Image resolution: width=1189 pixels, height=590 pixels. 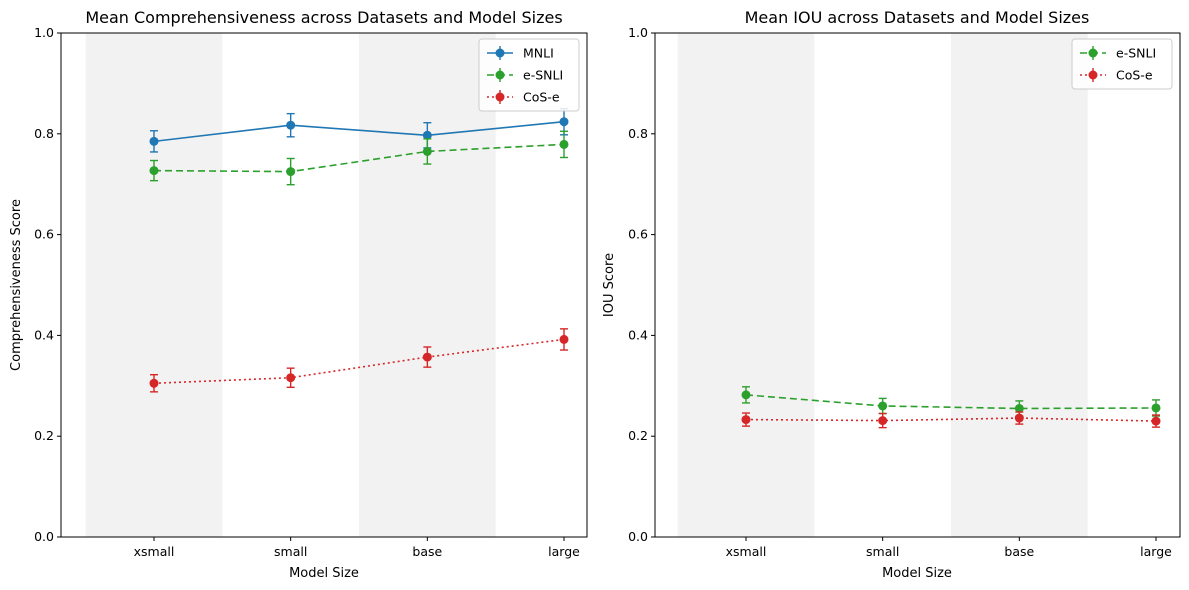 I want to click on y-axis-label: IOU Score, so click(x=609, y=285).